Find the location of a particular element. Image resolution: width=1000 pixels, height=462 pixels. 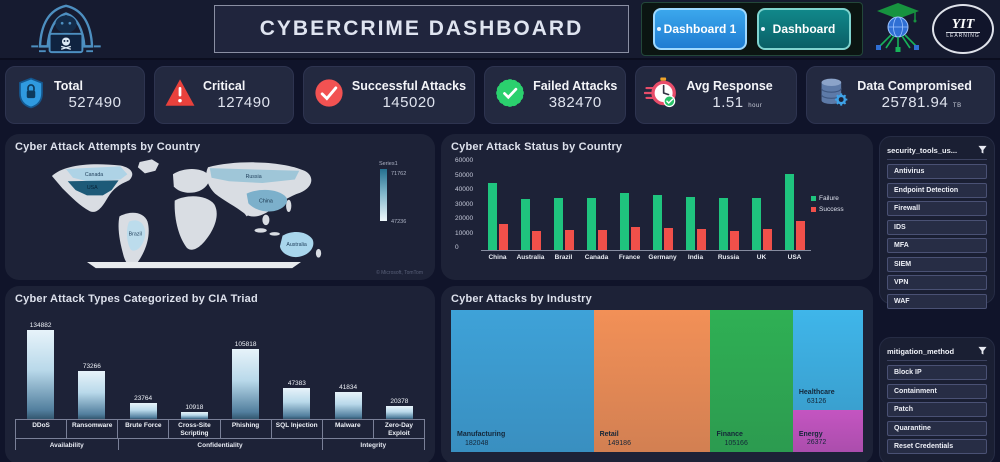

success-bar-germany is located at coordinates (668, 238).